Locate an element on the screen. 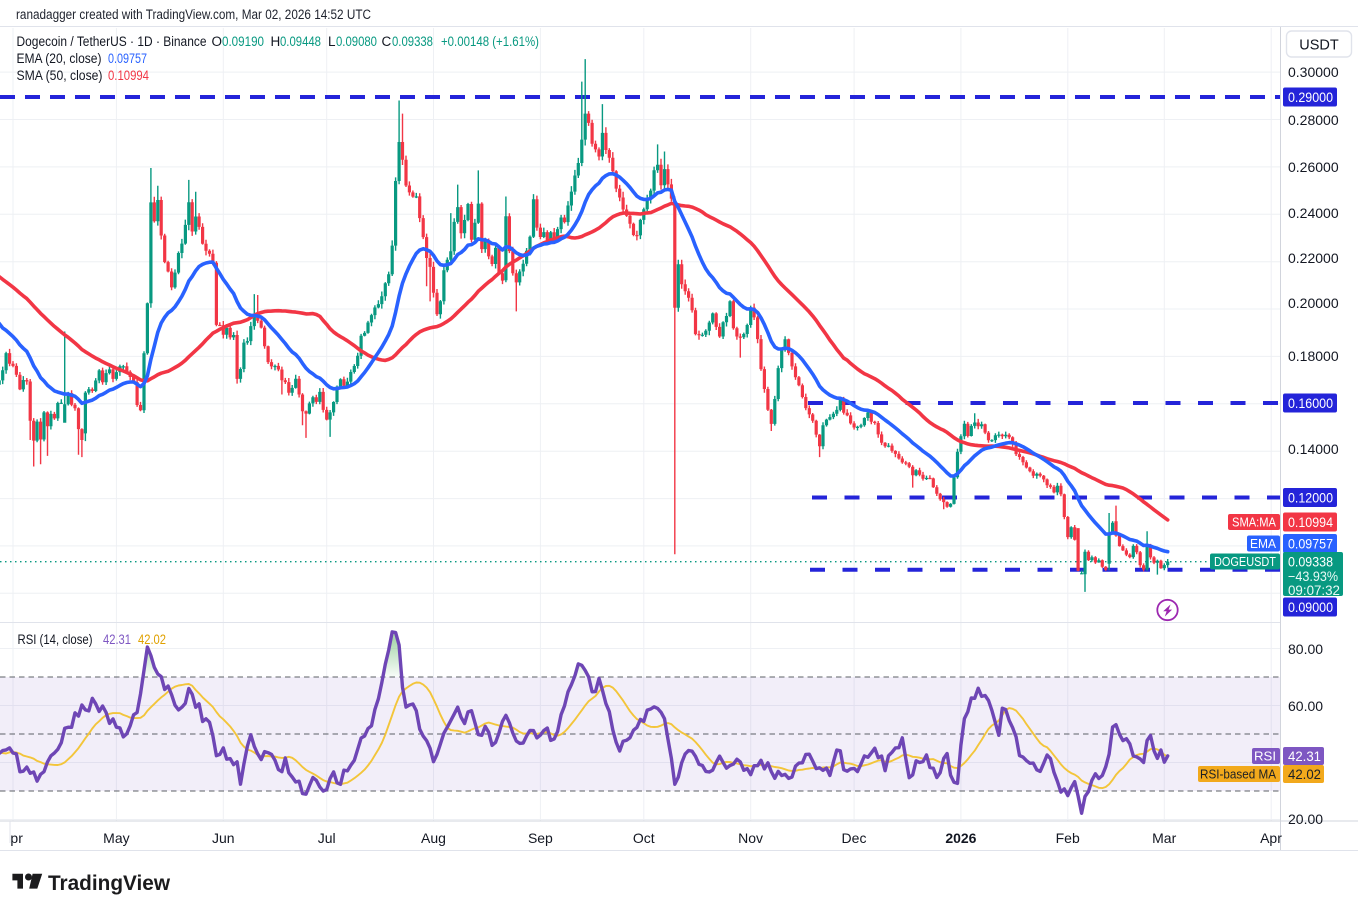 This screenshot has height=912, width=1358. svg-text: +0.00148 (+1.61%) is located at coordinates (490, 41).